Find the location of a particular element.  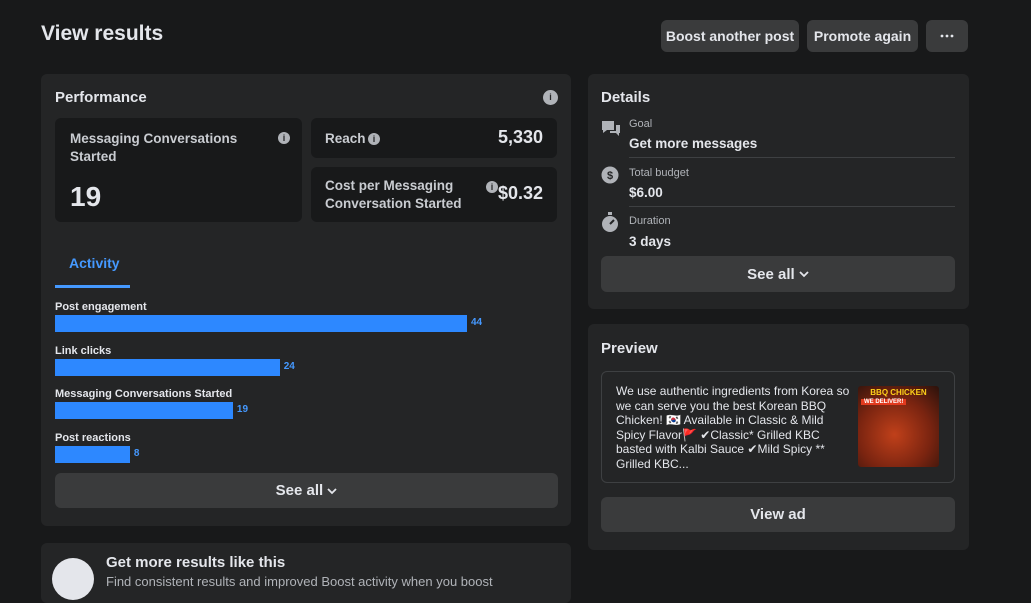

bar-label: Link clicks is located at coordinates (83, 350).